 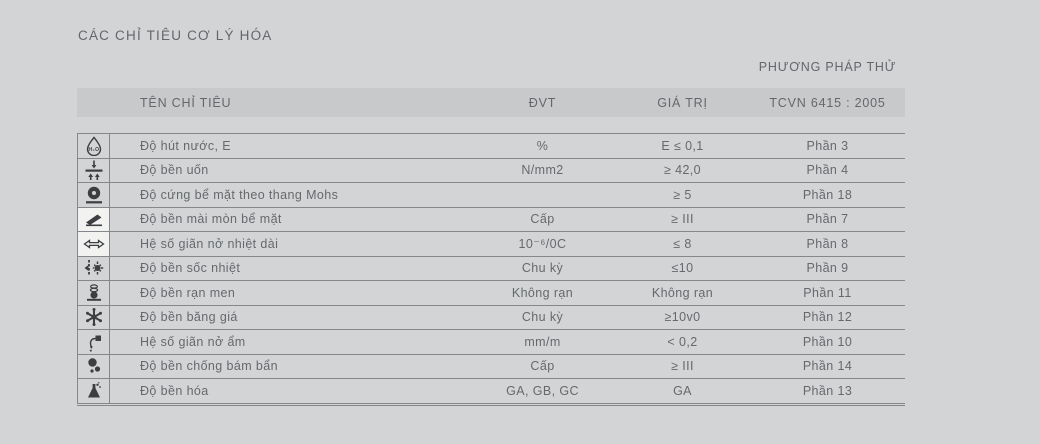 What do you see at coordinates (682, 145) in the screenshot?
I see `criterion-value: E ≤ 0,1` at bounding box center [682, 145].